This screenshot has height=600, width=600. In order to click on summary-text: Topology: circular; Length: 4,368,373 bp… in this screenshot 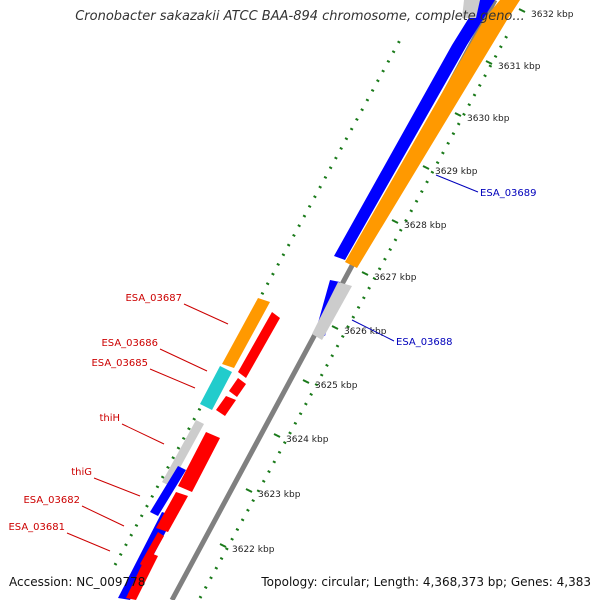, I will do `click(426, 582)`.